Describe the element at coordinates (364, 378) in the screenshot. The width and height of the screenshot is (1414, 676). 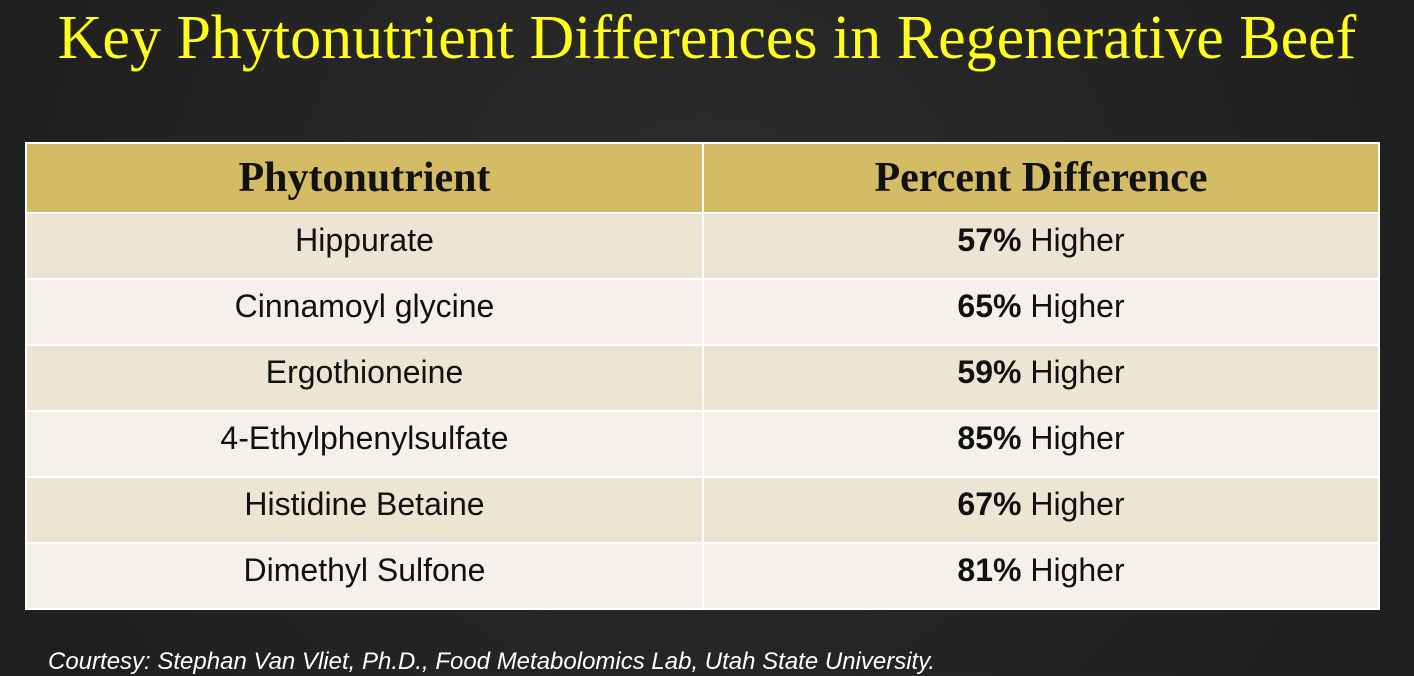
I see `phytonutrient-cell: Ergothioneine` at that location.